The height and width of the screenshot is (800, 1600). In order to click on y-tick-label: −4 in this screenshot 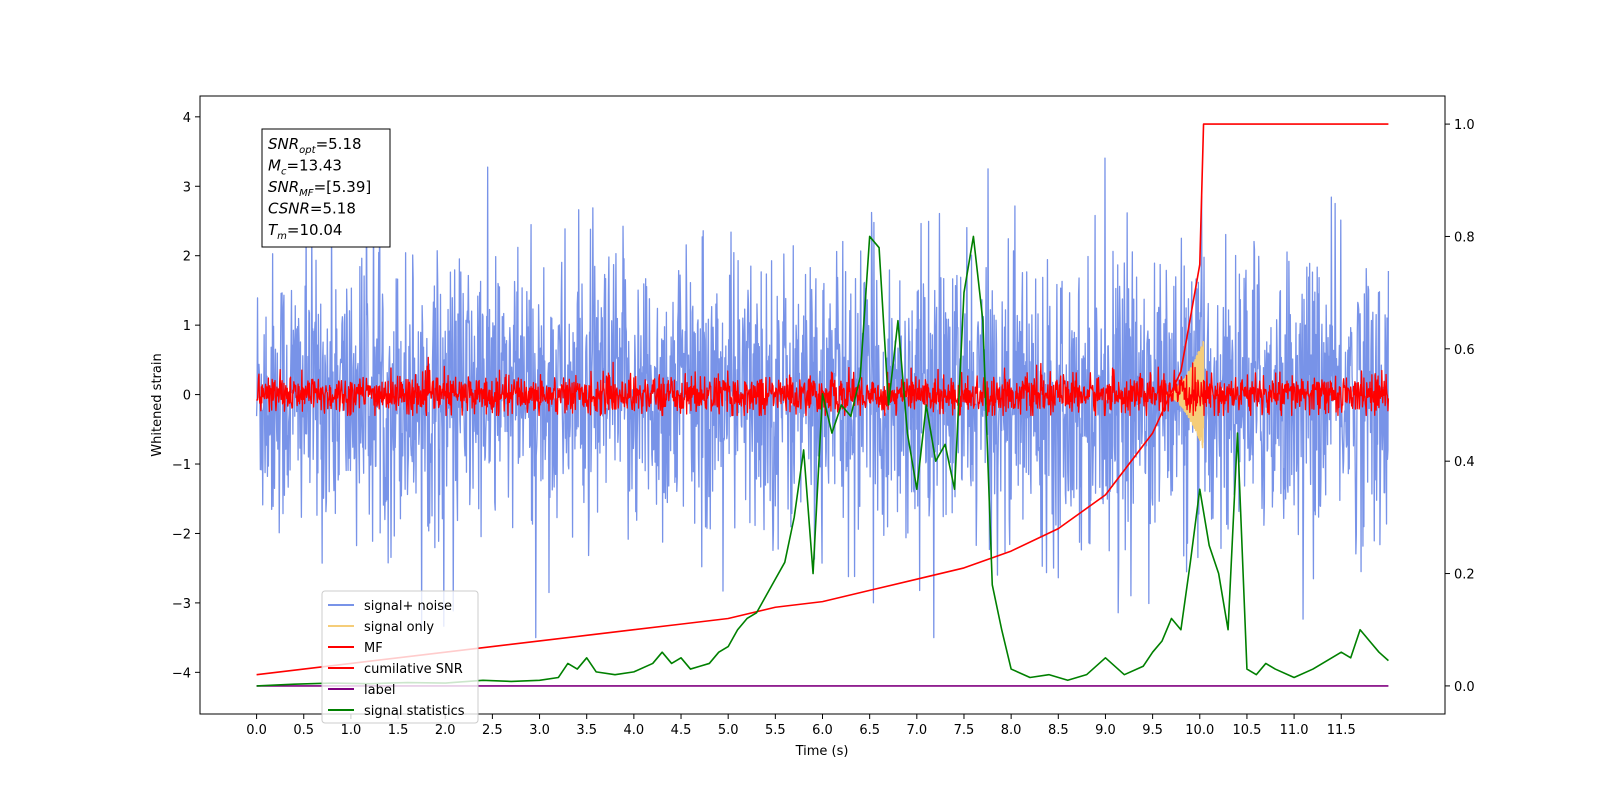, I will do `click(181, 673)`.